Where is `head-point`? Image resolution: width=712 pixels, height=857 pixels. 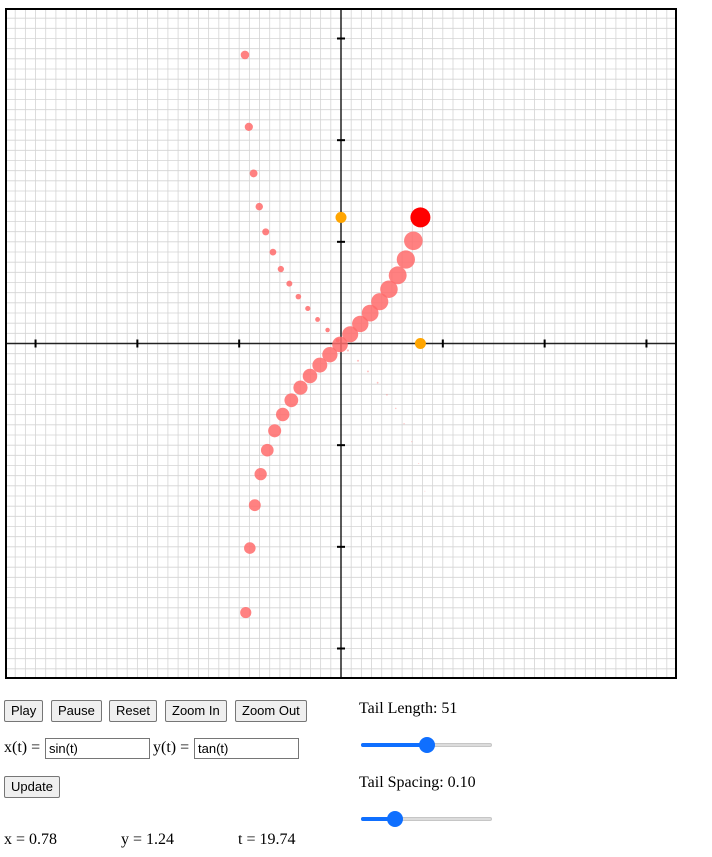
head-point is located at coordinates (420, 217).